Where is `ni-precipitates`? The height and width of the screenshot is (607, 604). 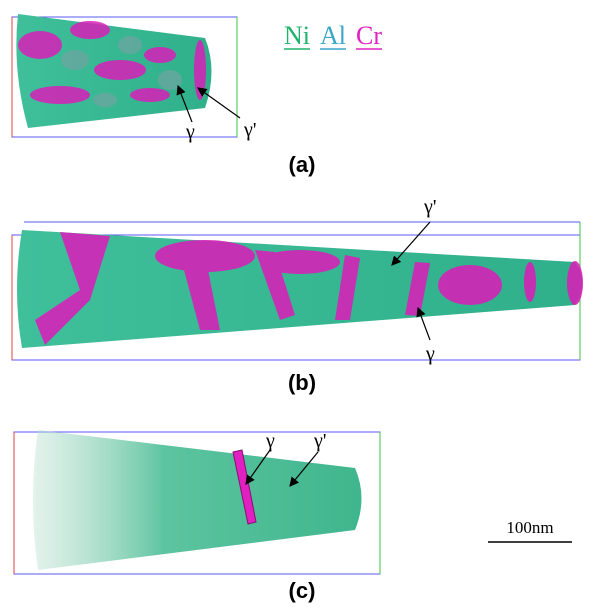 ni-precipitates is located at coordinates (121, 71).